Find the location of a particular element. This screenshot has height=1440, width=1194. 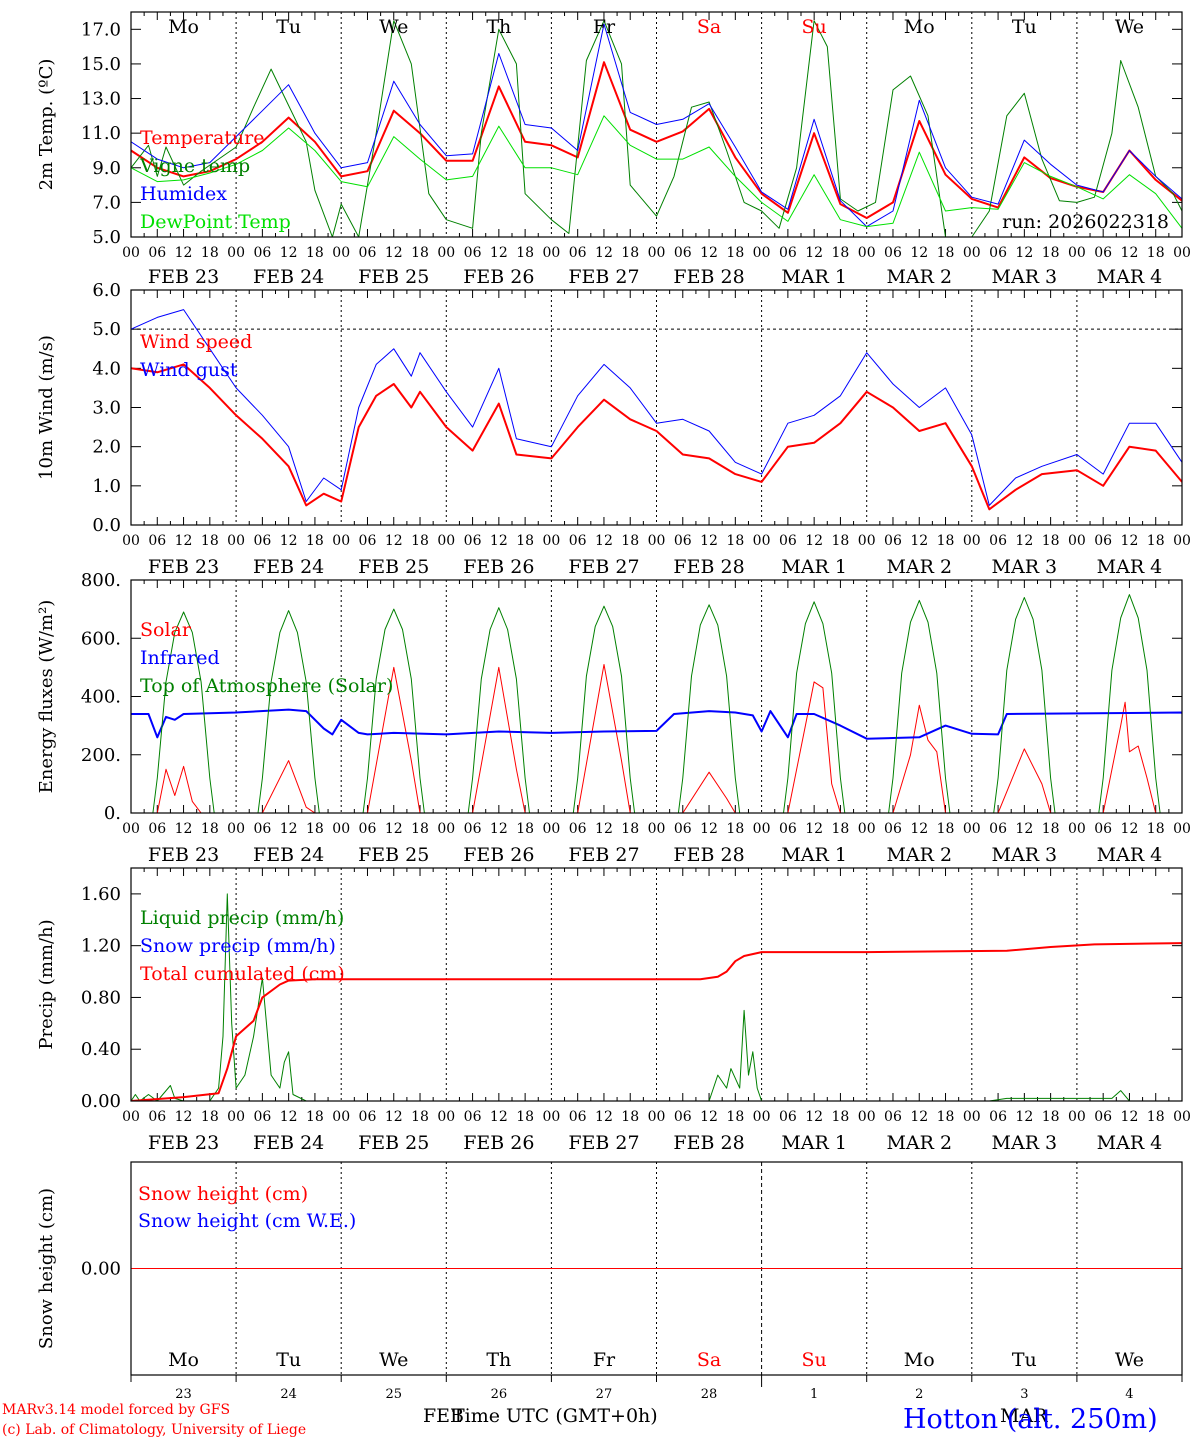

precip-date-label: MAR 3 is located at coordinates (1025, 1143).